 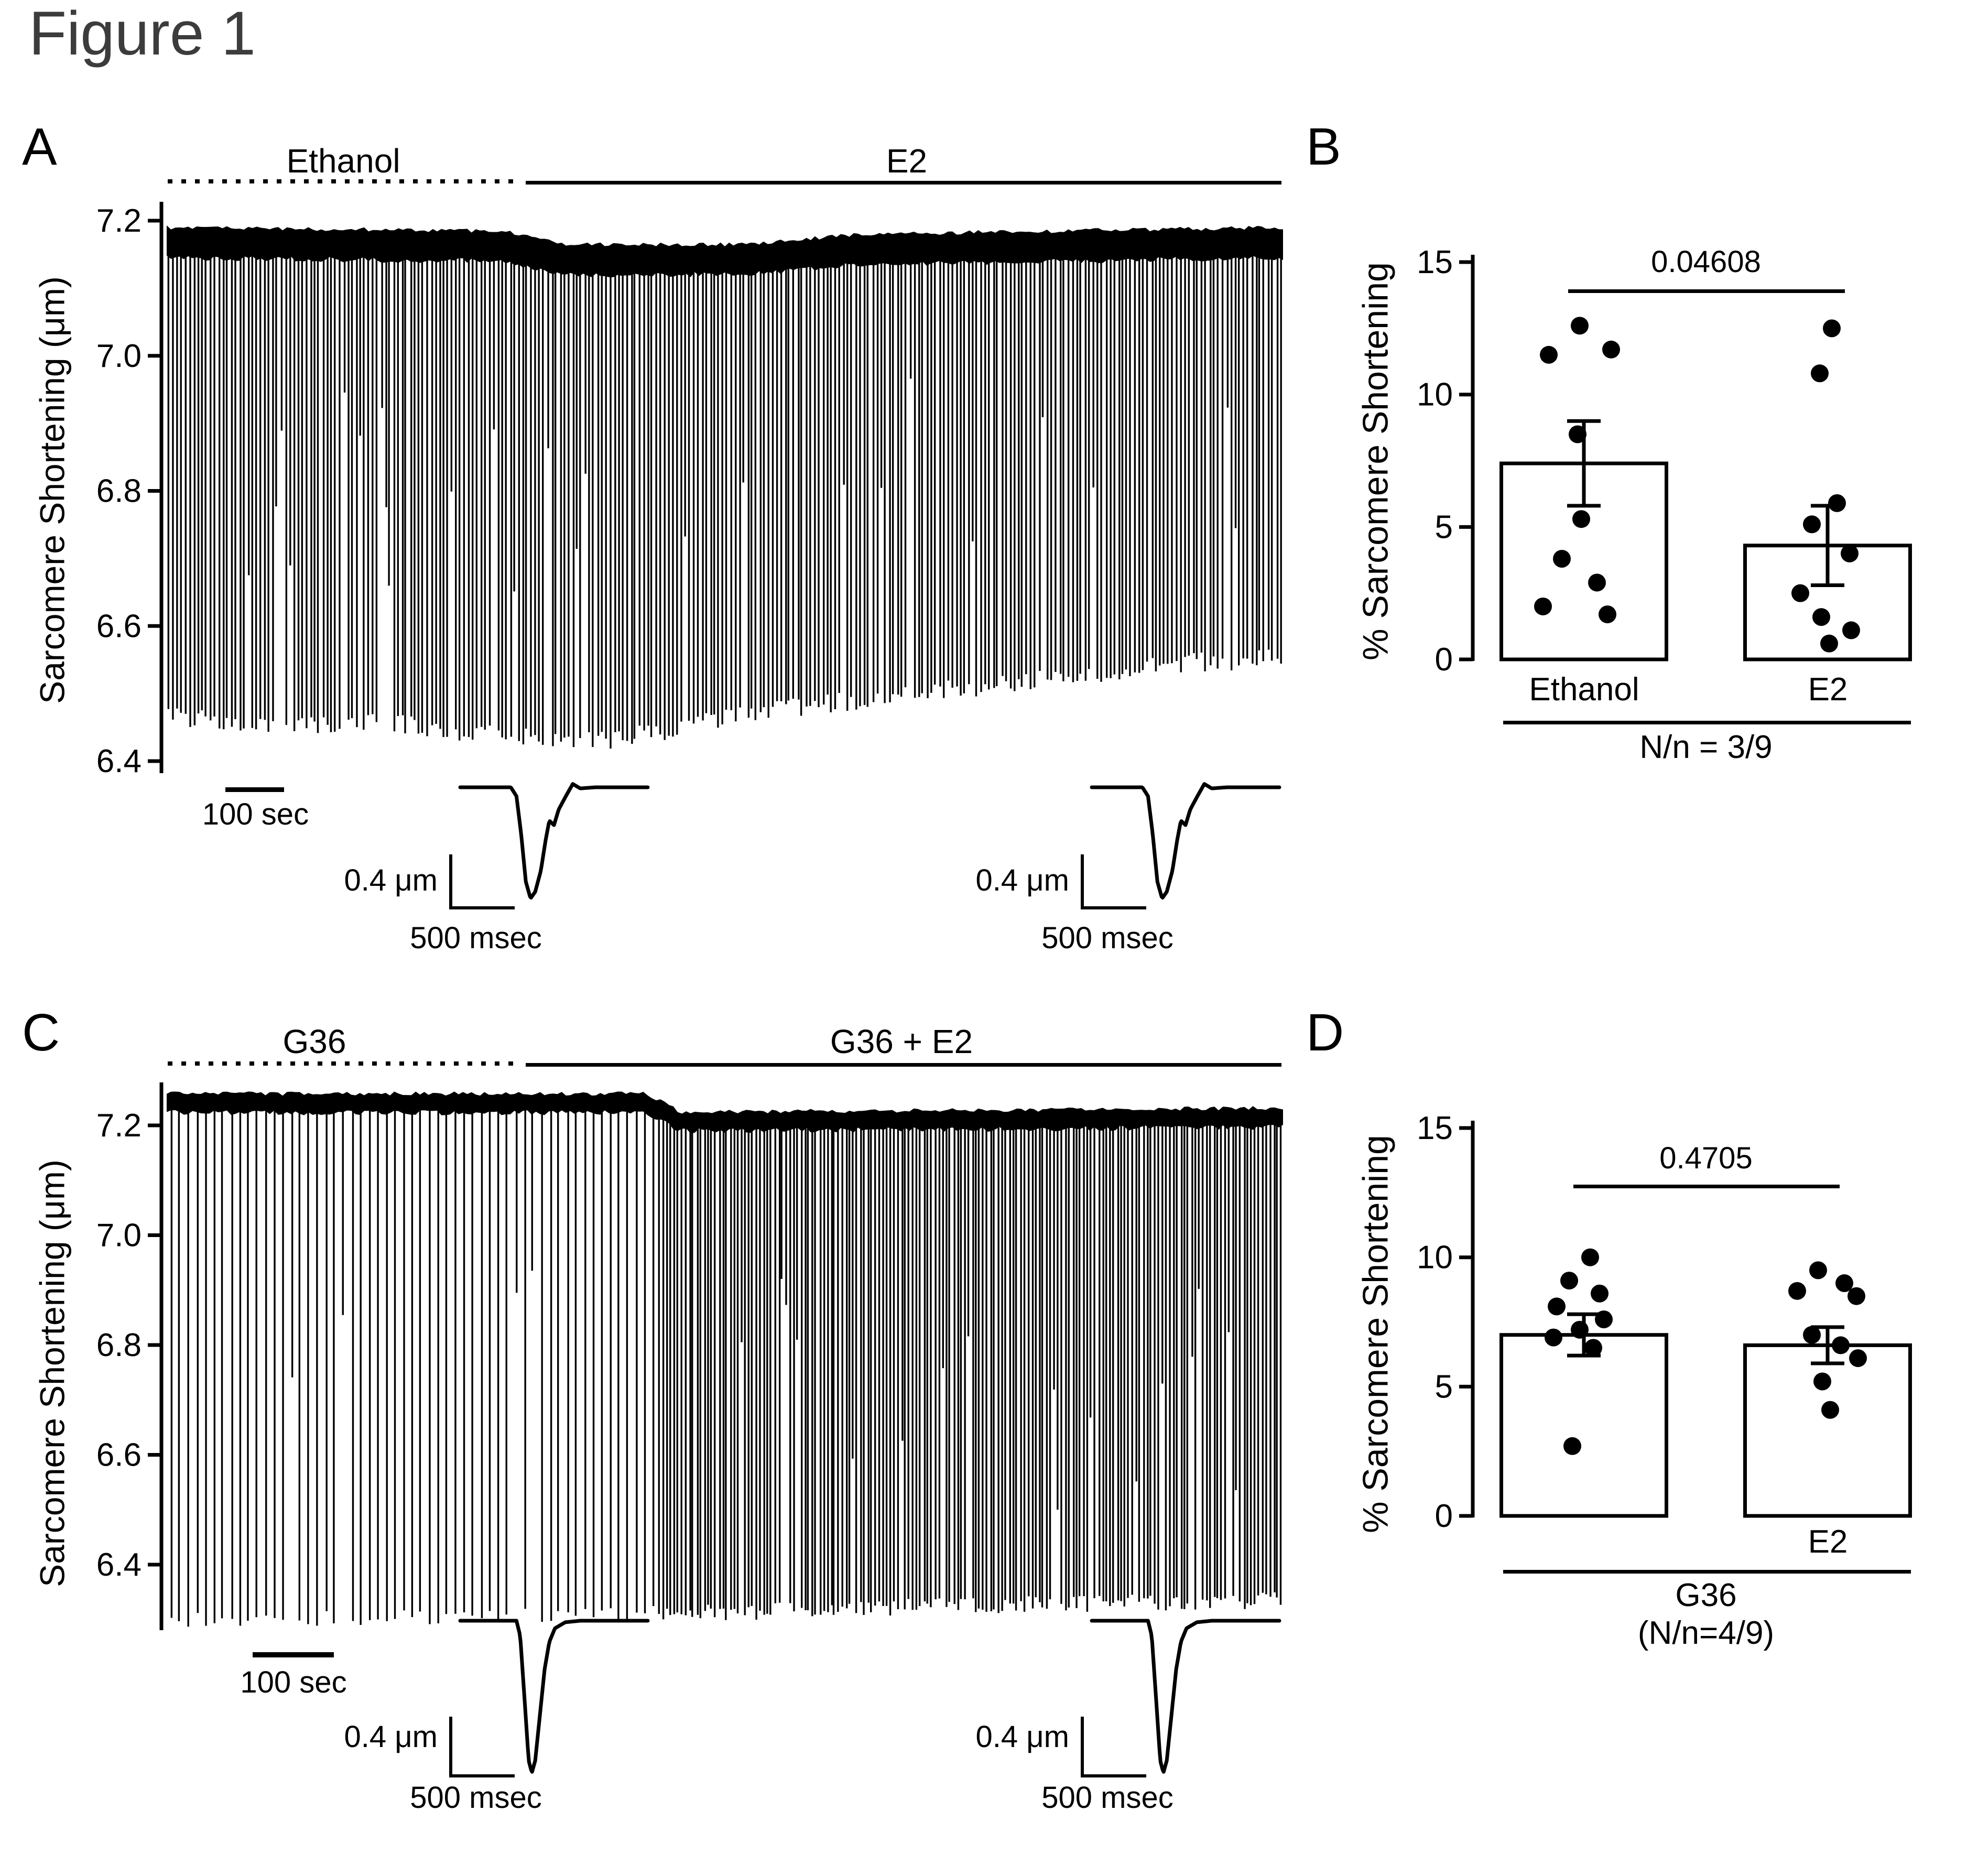 I want to click on panel-a-time-scalebar-label: 100 sec, so click(x=256, y=814).